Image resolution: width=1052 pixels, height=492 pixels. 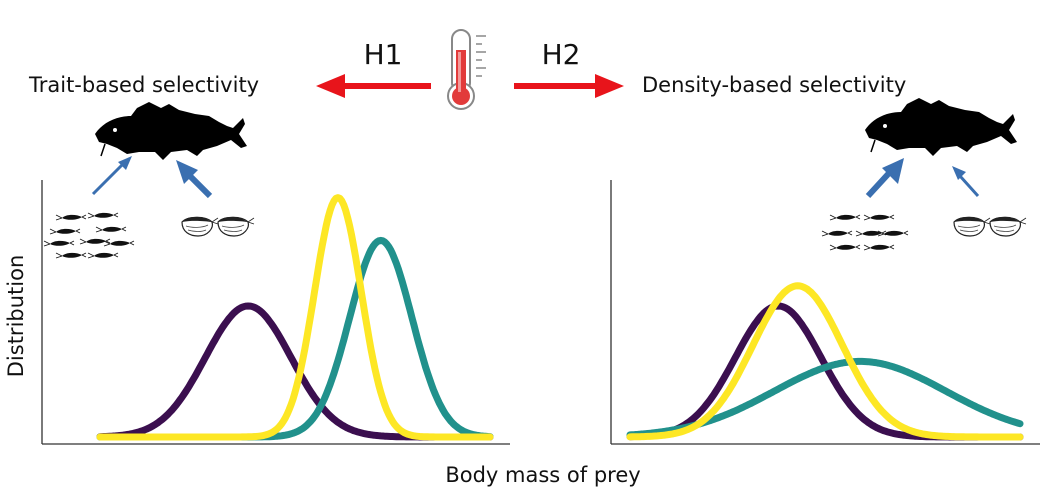 I want to click on small-shrimp-group-icon, so click(x=89, y=235).